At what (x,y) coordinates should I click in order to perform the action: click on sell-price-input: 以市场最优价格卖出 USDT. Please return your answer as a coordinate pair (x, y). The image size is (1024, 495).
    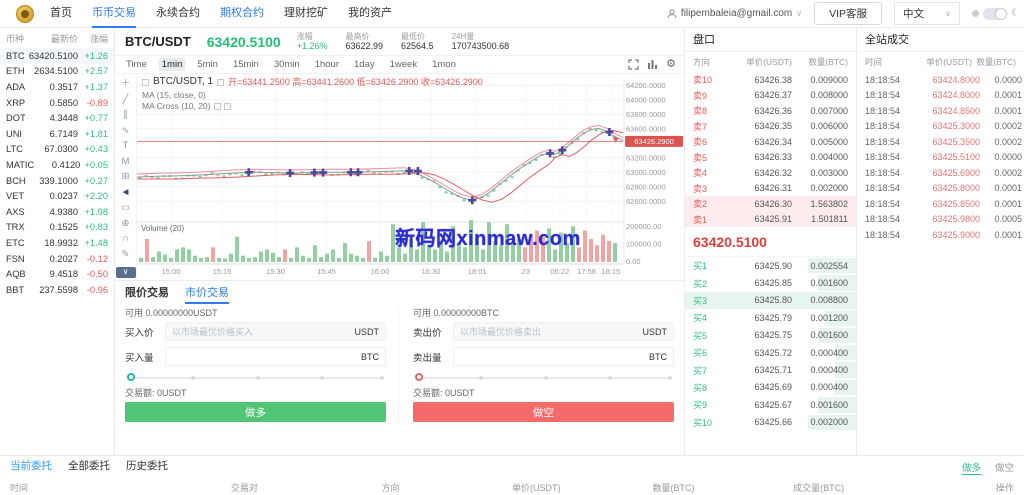
    Looking at the image, I should click on (563, 331).